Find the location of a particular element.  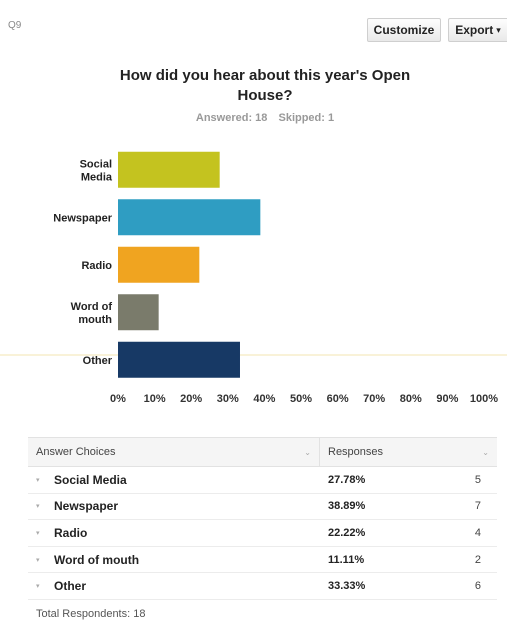

table-row: ▾ Social Media 27.78% 5 is located at coordinates (262, 480).